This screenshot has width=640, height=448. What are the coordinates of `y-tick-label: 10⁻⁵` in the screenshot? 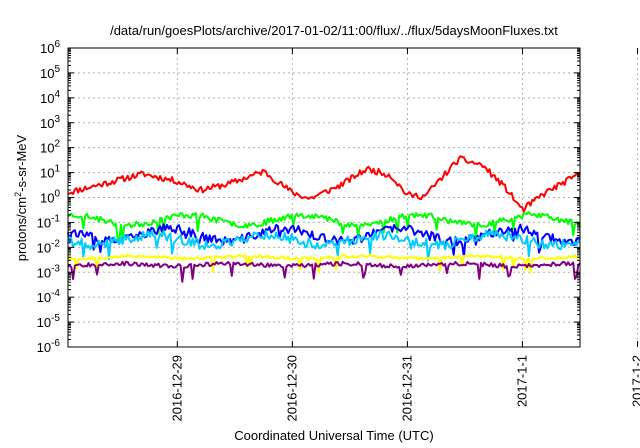 It's located at (49, 321).